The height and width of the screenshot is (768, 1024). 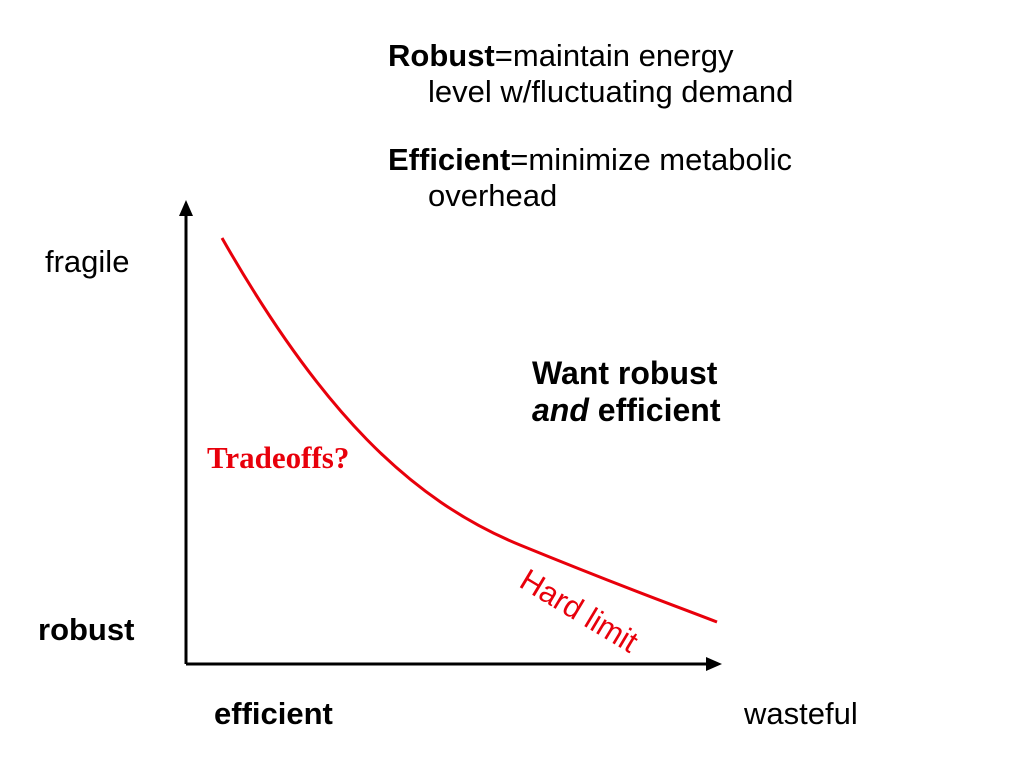 What do you see at coordinates (801, 713) in the screenshot?
I see `x-axis-right-label: wasteful` at bounding box center [801, 713].